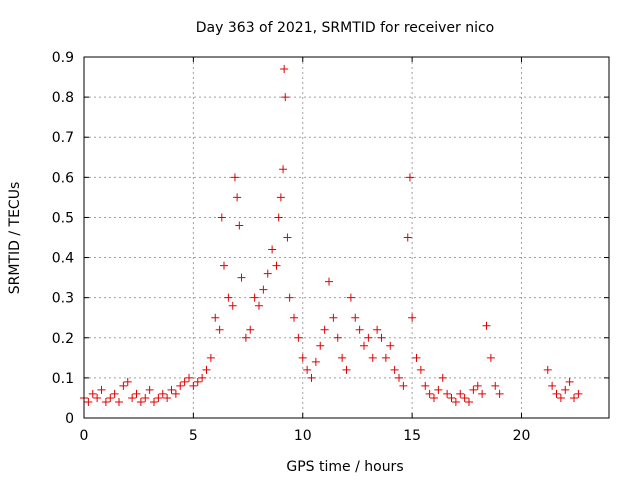  Describe the element at coordinates (69, 419) in the screenshot. I see `y-tick-label: 0` at that location.